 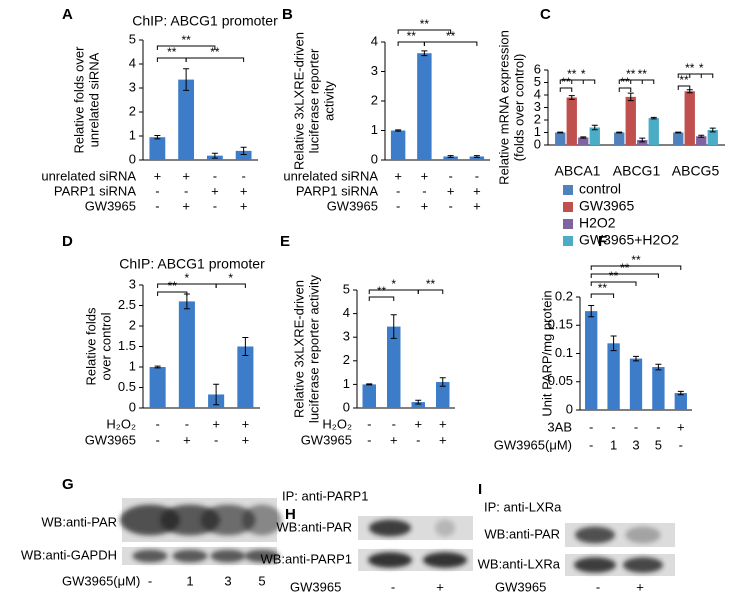 What do you see at coordinates (520, 586) in the screenshot?
I see `treatment-label: GW3965` at bounding box center [520, 586].